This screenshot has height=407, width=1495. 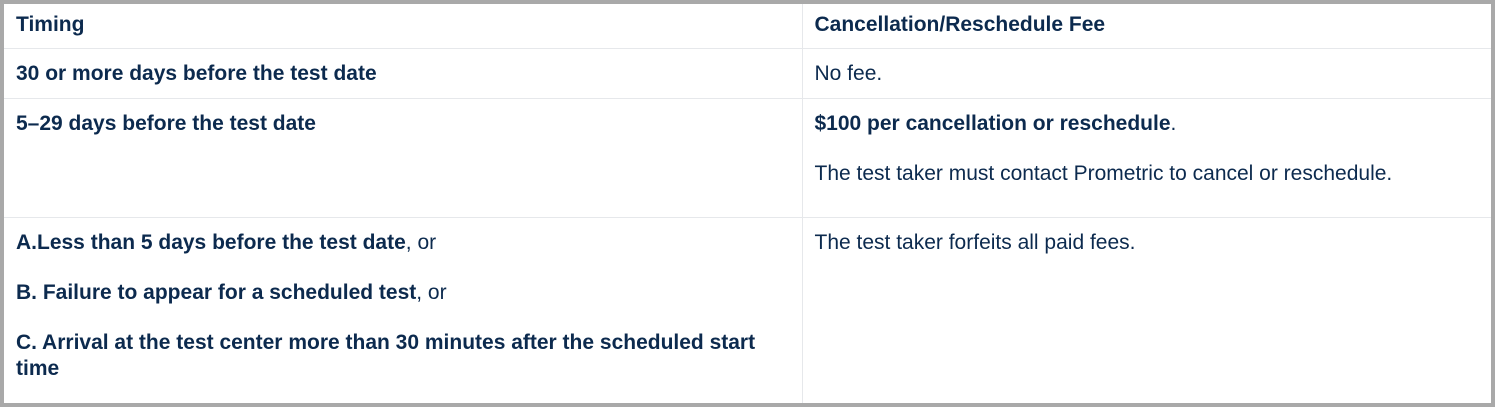 What do you see at coordinates (1146, 73) in the screenshot?
I see `fee-cell: No fee.` at bounding box center [1146, 73].